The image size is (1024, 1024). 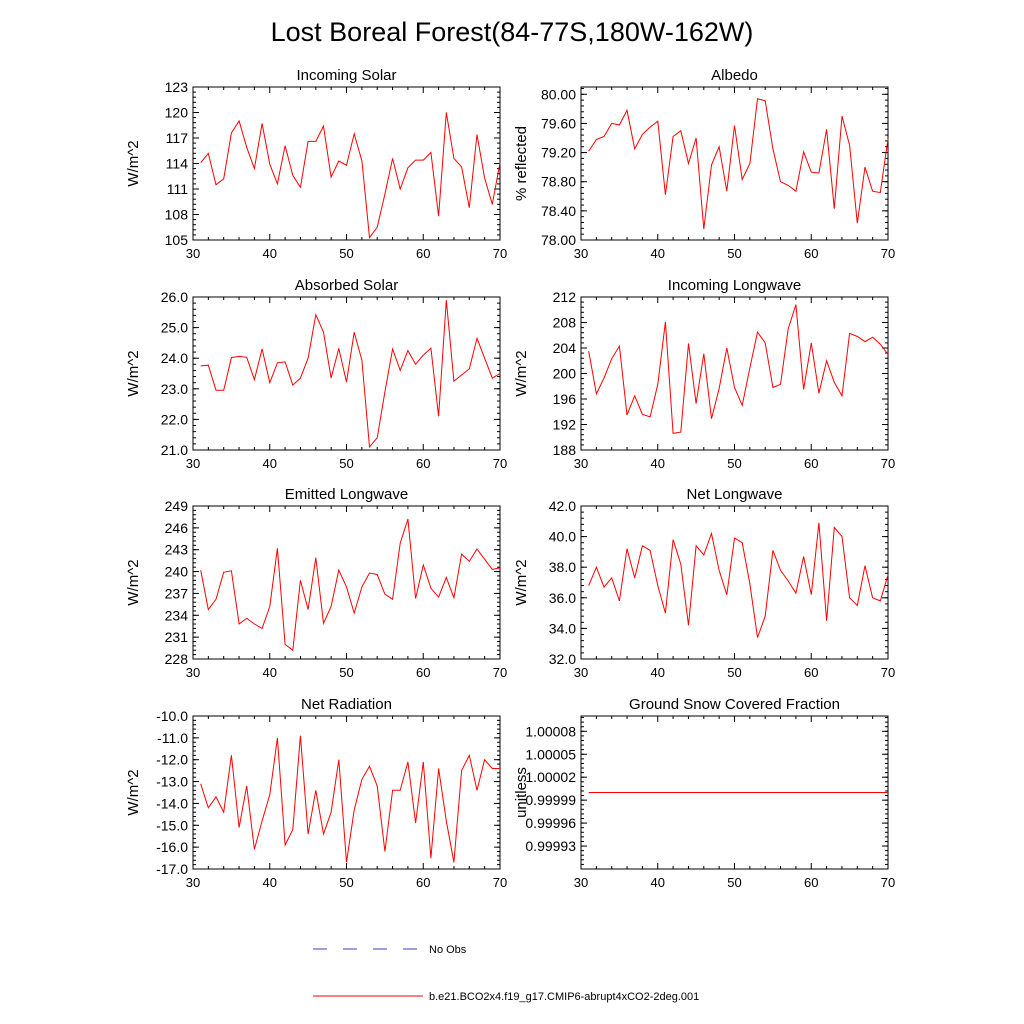 I want to click on y-tick-label: -10.0, so click(x=172, y=716).